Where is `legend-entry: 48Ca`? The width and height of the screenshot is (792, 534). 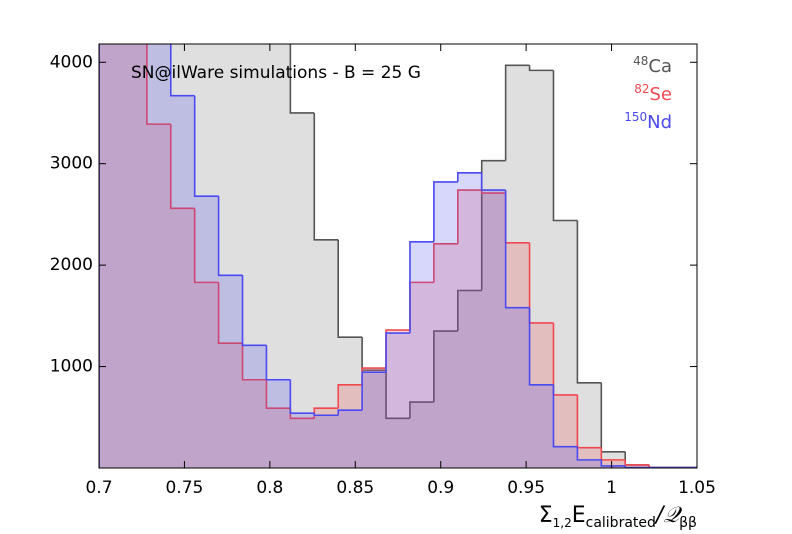 legend-entry: 48Ca is located at coordinates (652, 65).